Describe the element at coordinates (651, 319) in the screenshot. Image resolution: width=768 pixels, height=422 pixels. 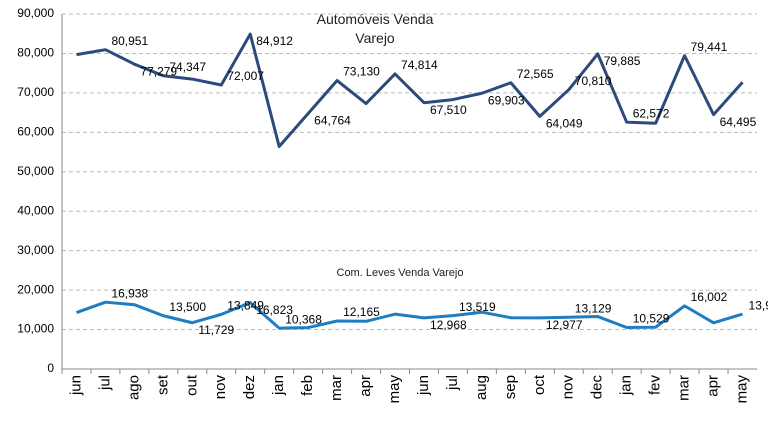
I see `data-label: 10,529` at that location.